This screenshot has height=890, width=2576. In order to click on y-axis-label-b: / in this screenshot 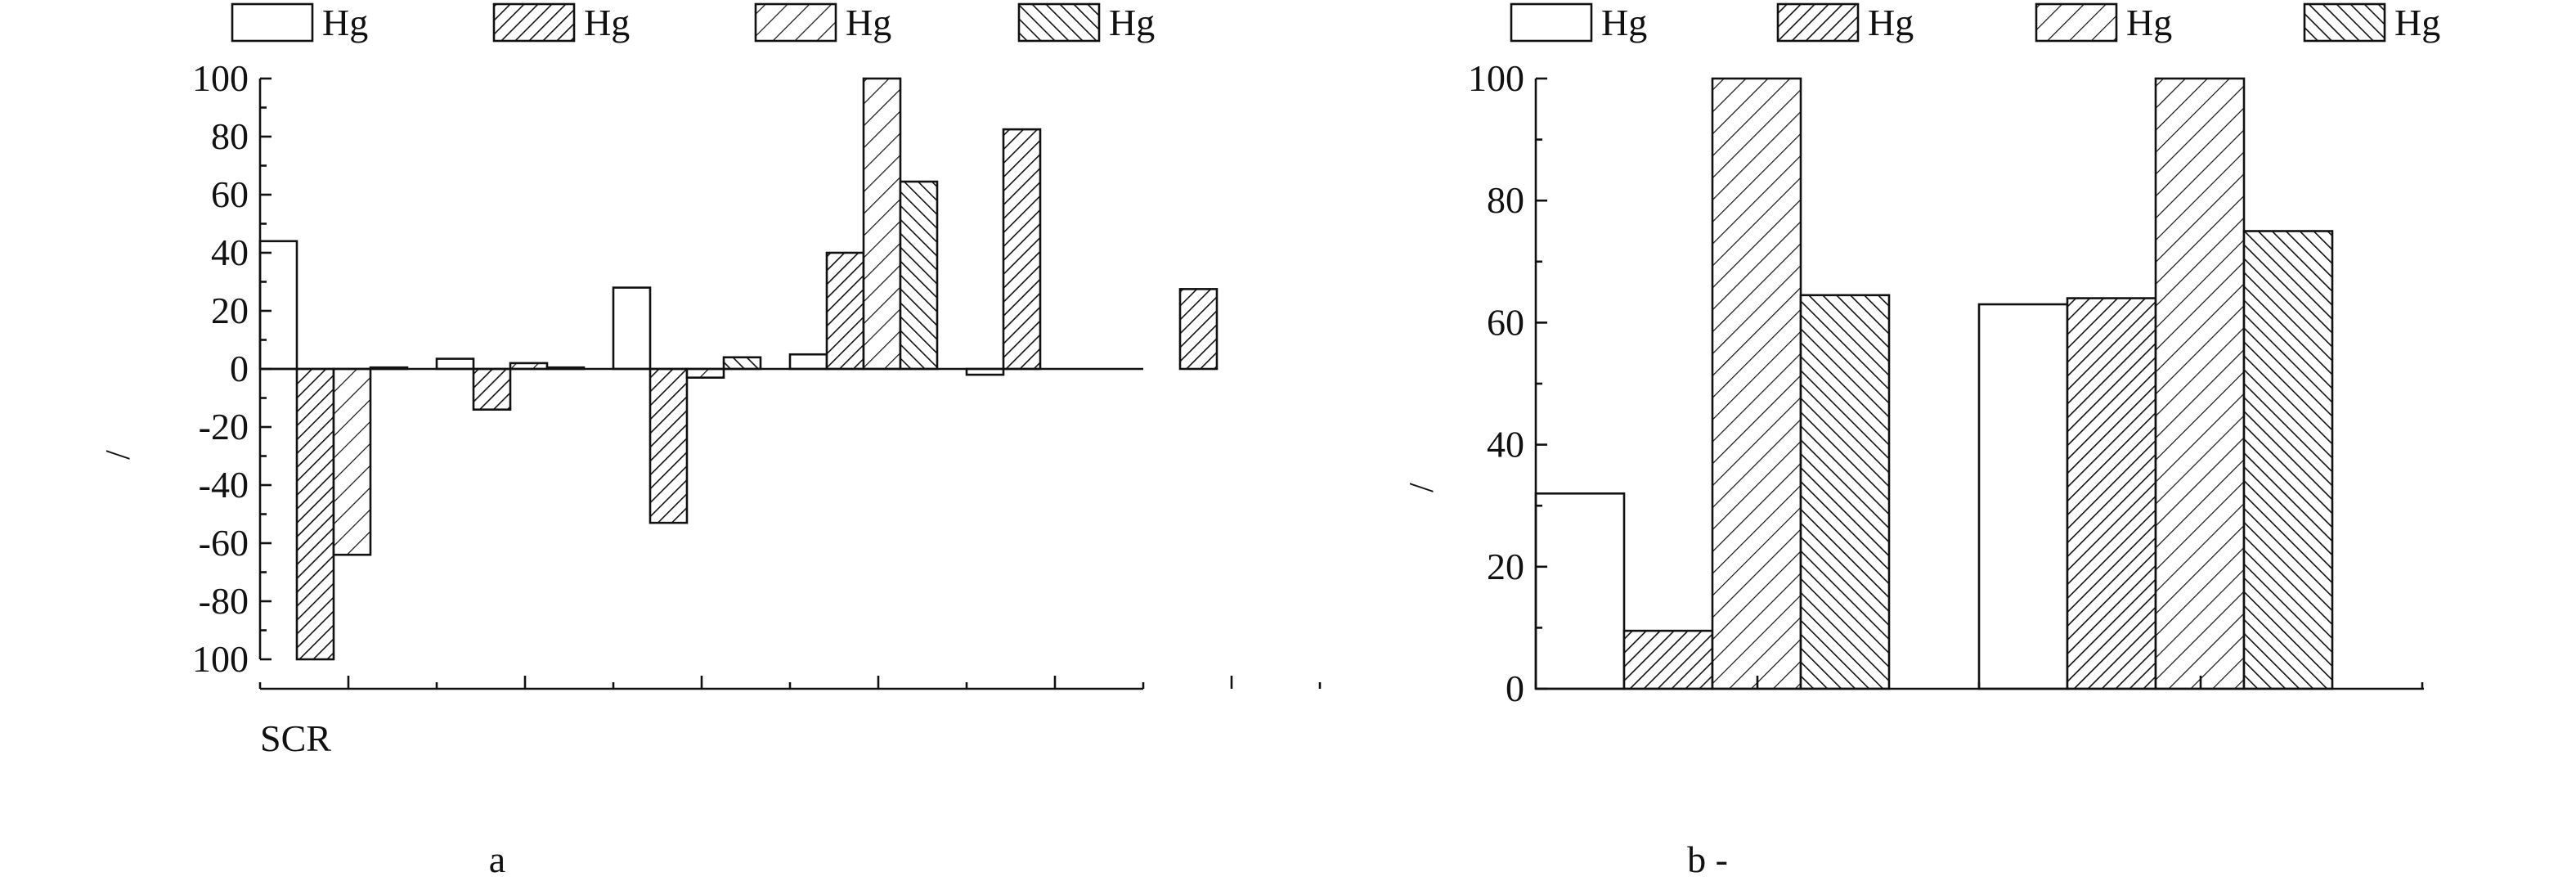, I will do `click(1422, 487)`.